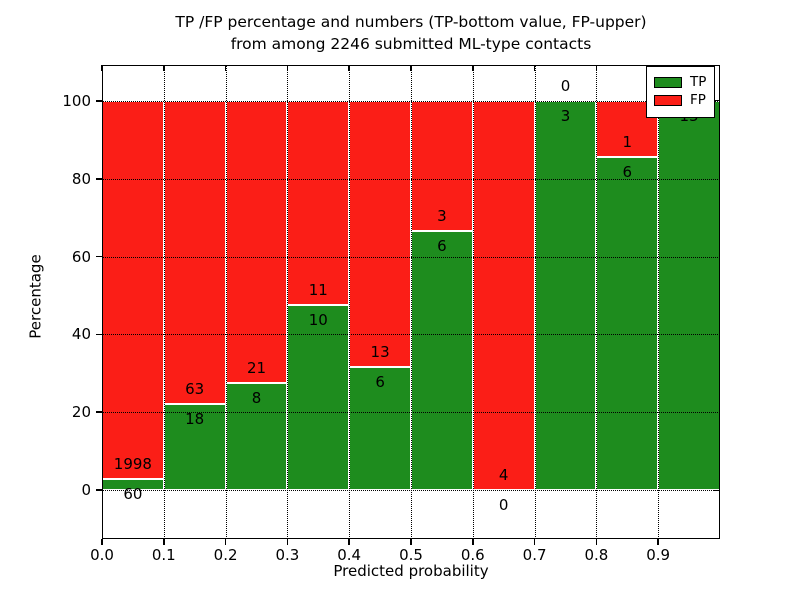 The height and width of the screenshot is (600, 800). I want to click on xtick-label-0.2: 0.2, so click(225, 555).